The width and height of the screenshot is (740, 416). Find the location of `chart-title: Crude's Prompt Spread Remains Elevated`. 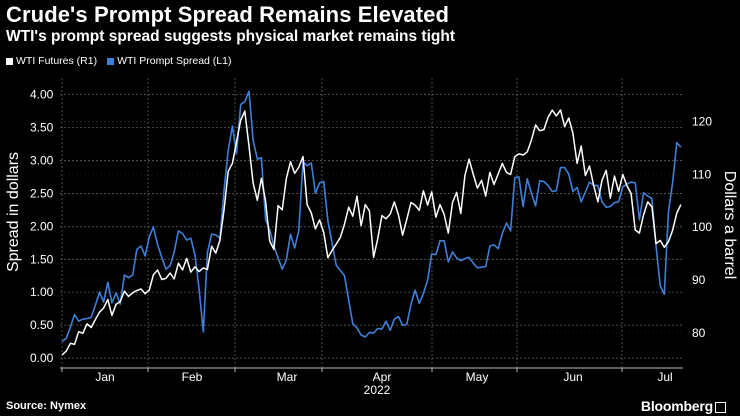

chart-title: Crude's Prompt Spread Remains Elevated is located at coordinates (228, 14).